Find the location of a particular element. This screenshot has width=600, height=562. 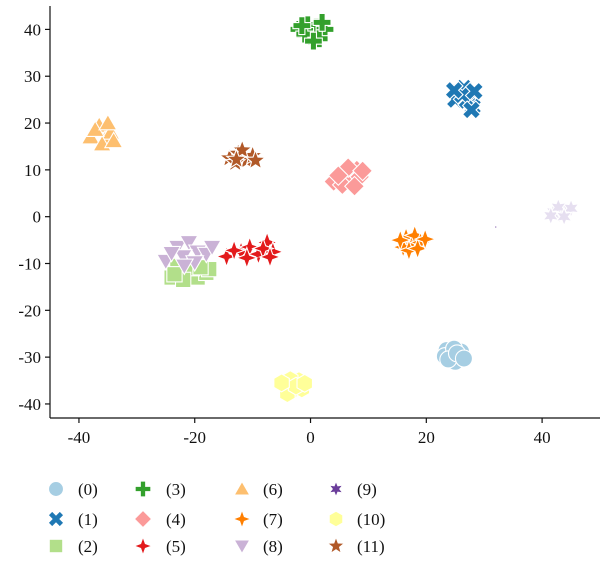

x-tick-label: 20 is located at coordinates (426, 437).